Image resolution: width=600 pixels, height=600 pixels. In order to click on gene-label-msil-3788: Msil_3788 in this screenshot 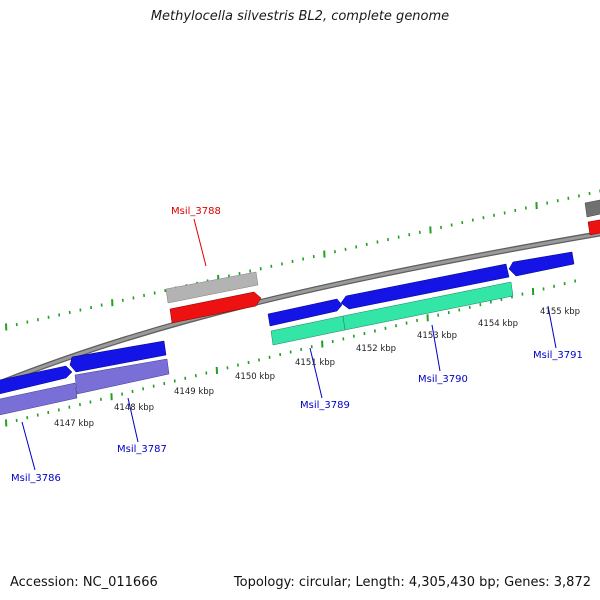, I will do `click(196, 211)`.